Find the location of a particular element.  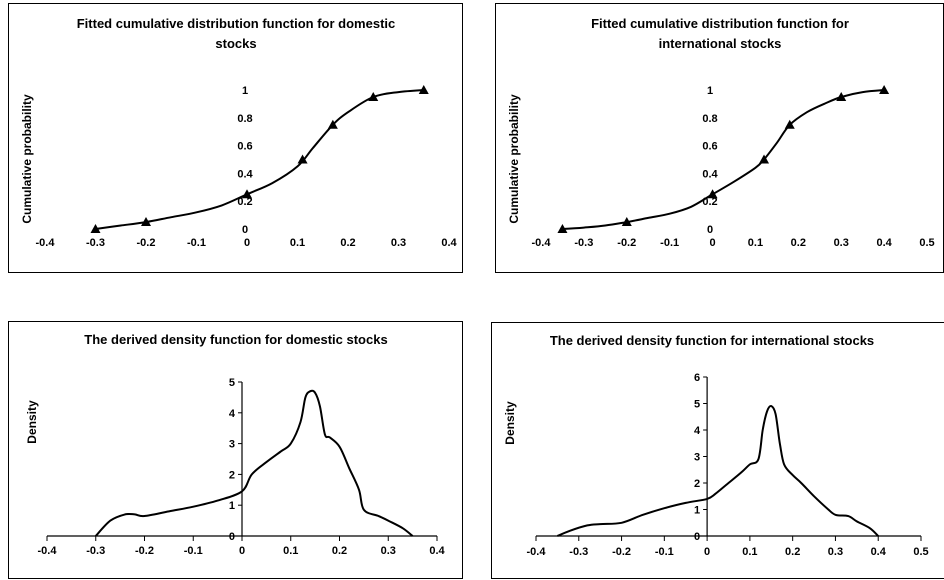

chart-title-line-2: international stocks is located at coordinates (720, 43).